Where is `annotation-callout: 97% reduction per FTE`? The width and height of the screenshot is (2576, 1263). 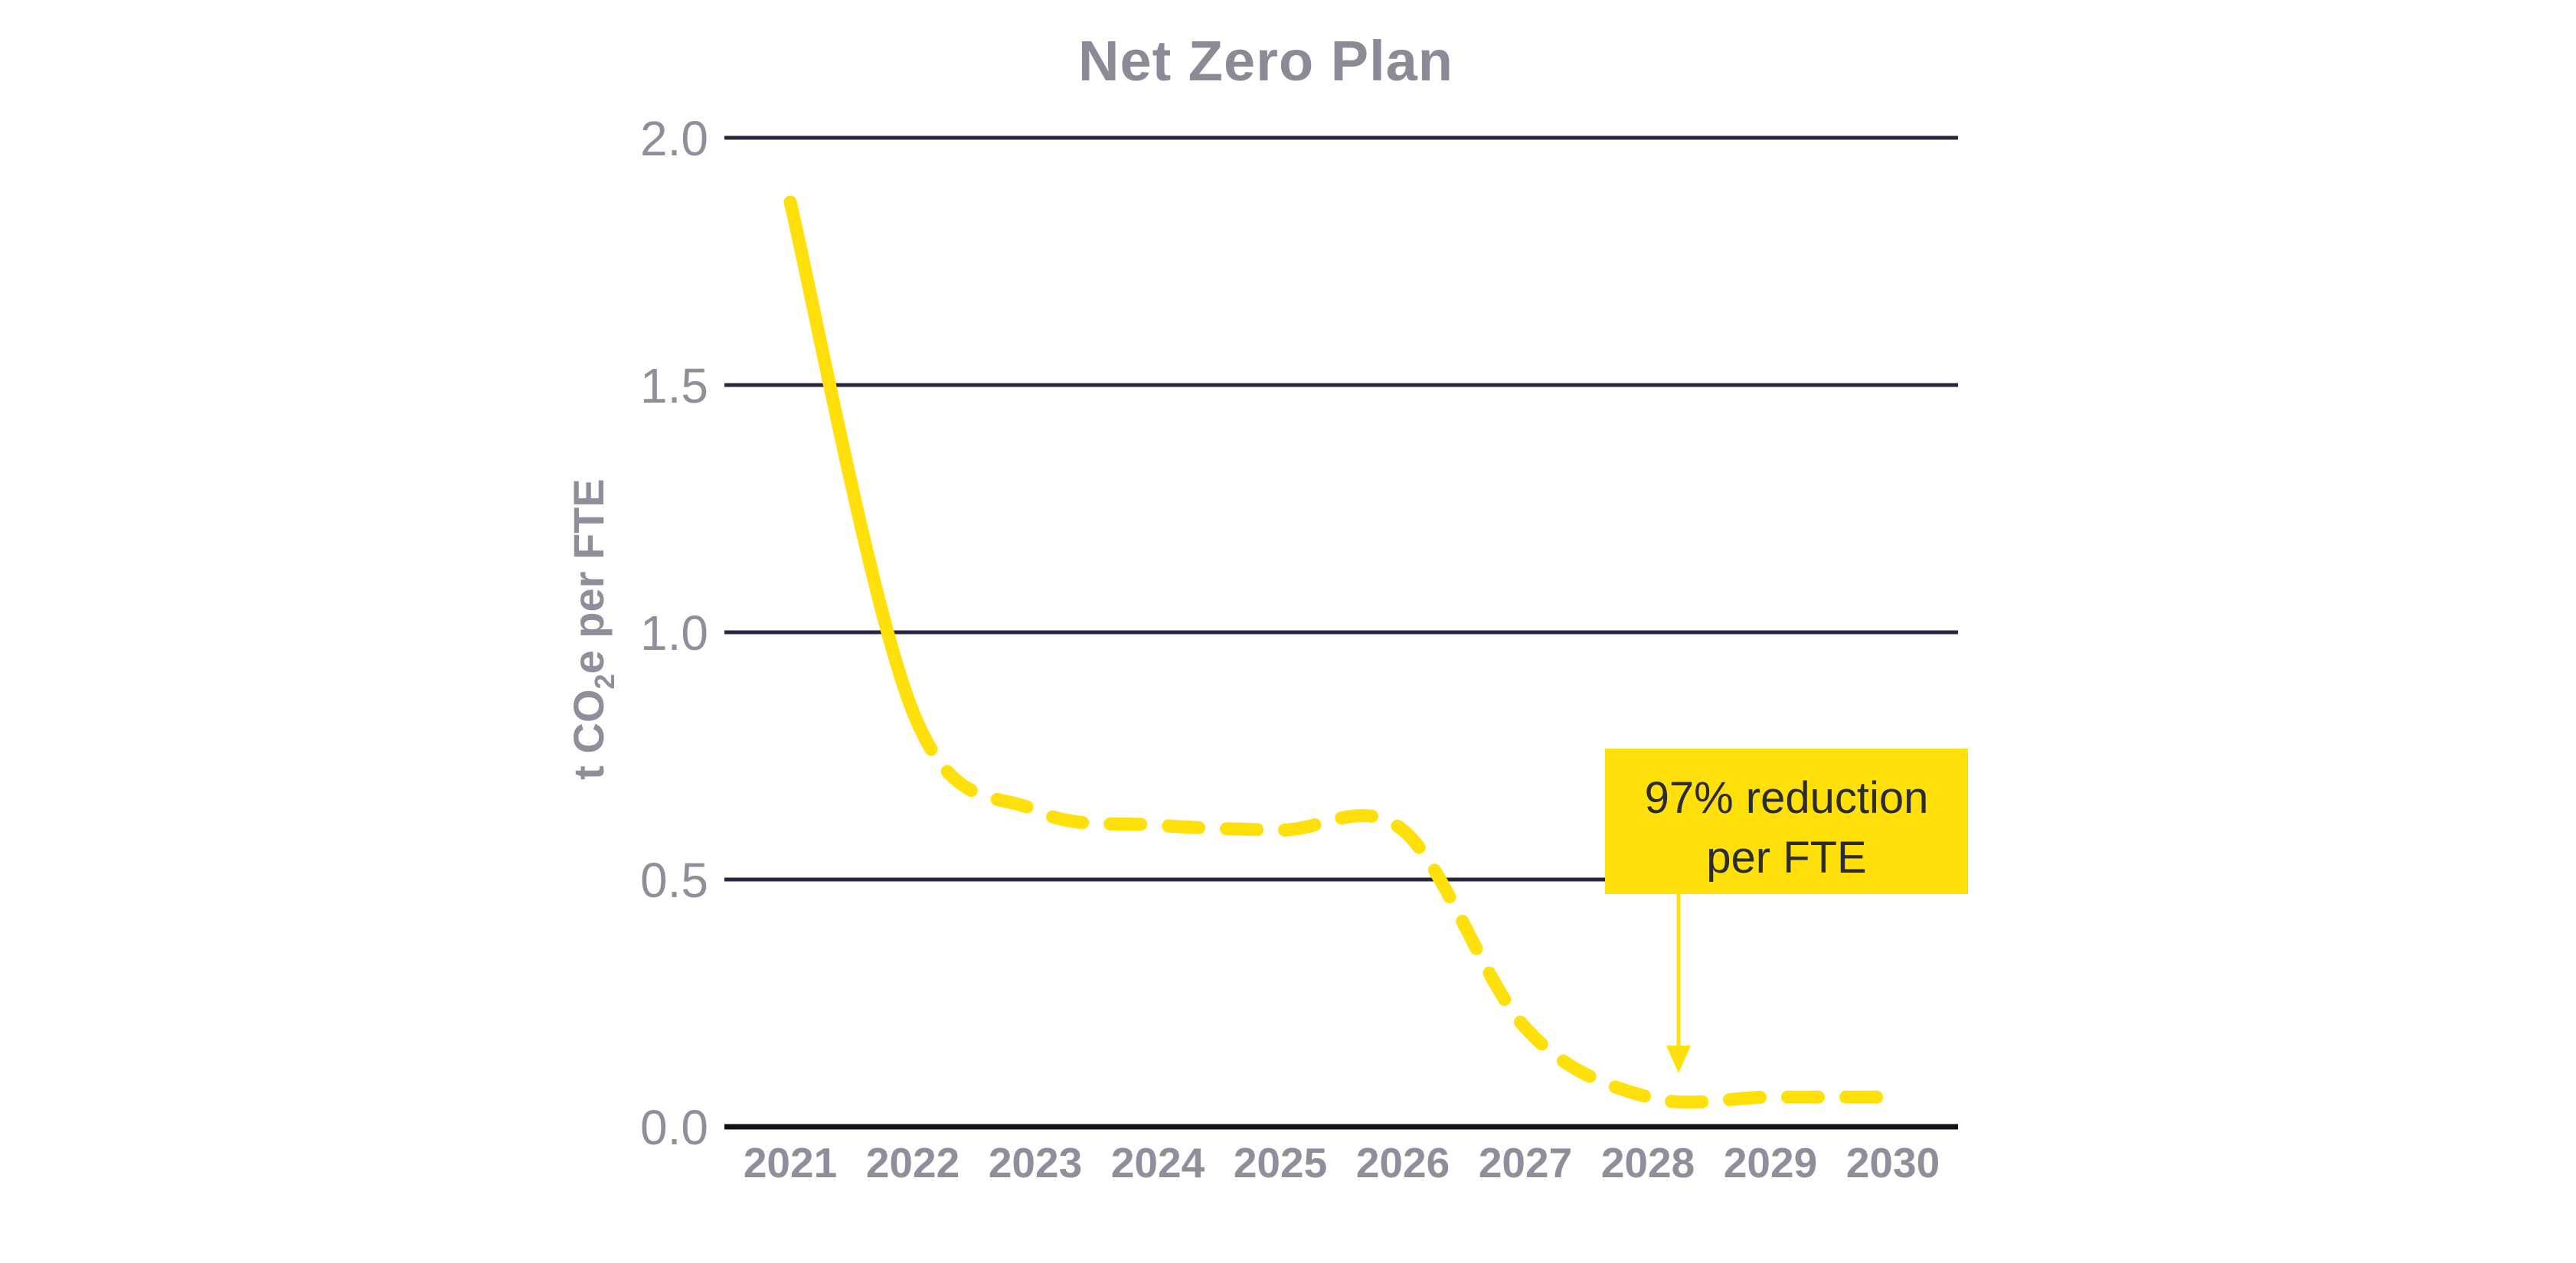
annotation-callout: 97% reduction per FTE is located at coordinates (1786, 911).